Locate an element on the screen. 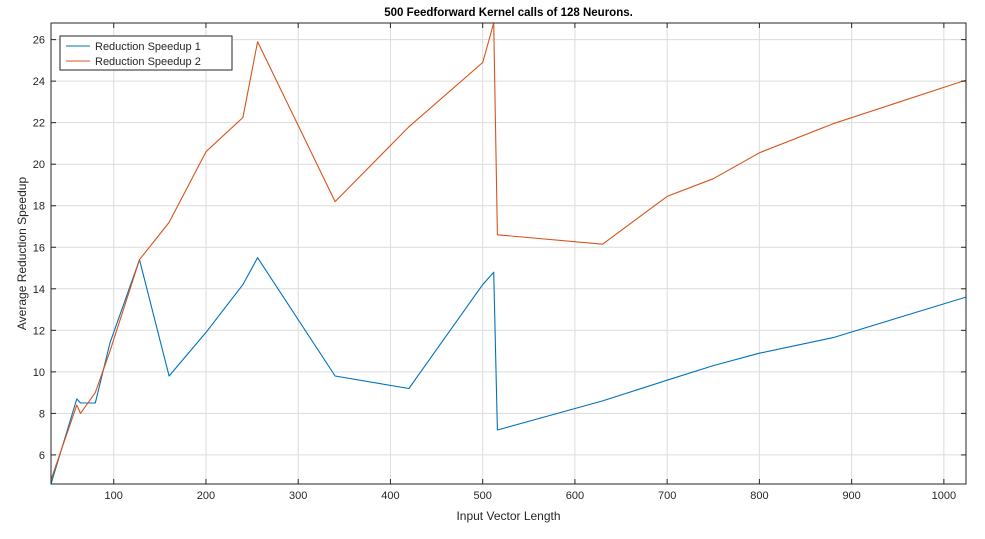  x-axis-label: Input Vector Length is located at coordinates (508, 516).